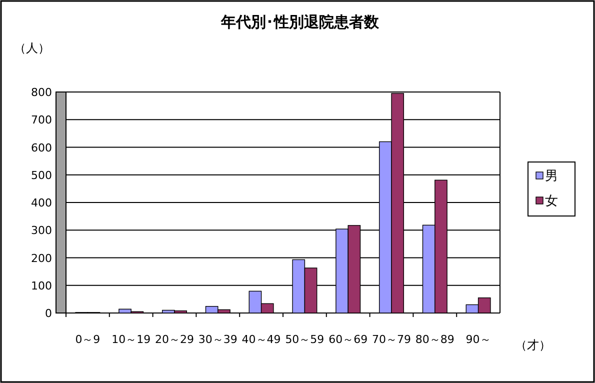 This screenshot has height=383, width=595. I want to click on x-tick-label: 40～49, so click(261, 339).